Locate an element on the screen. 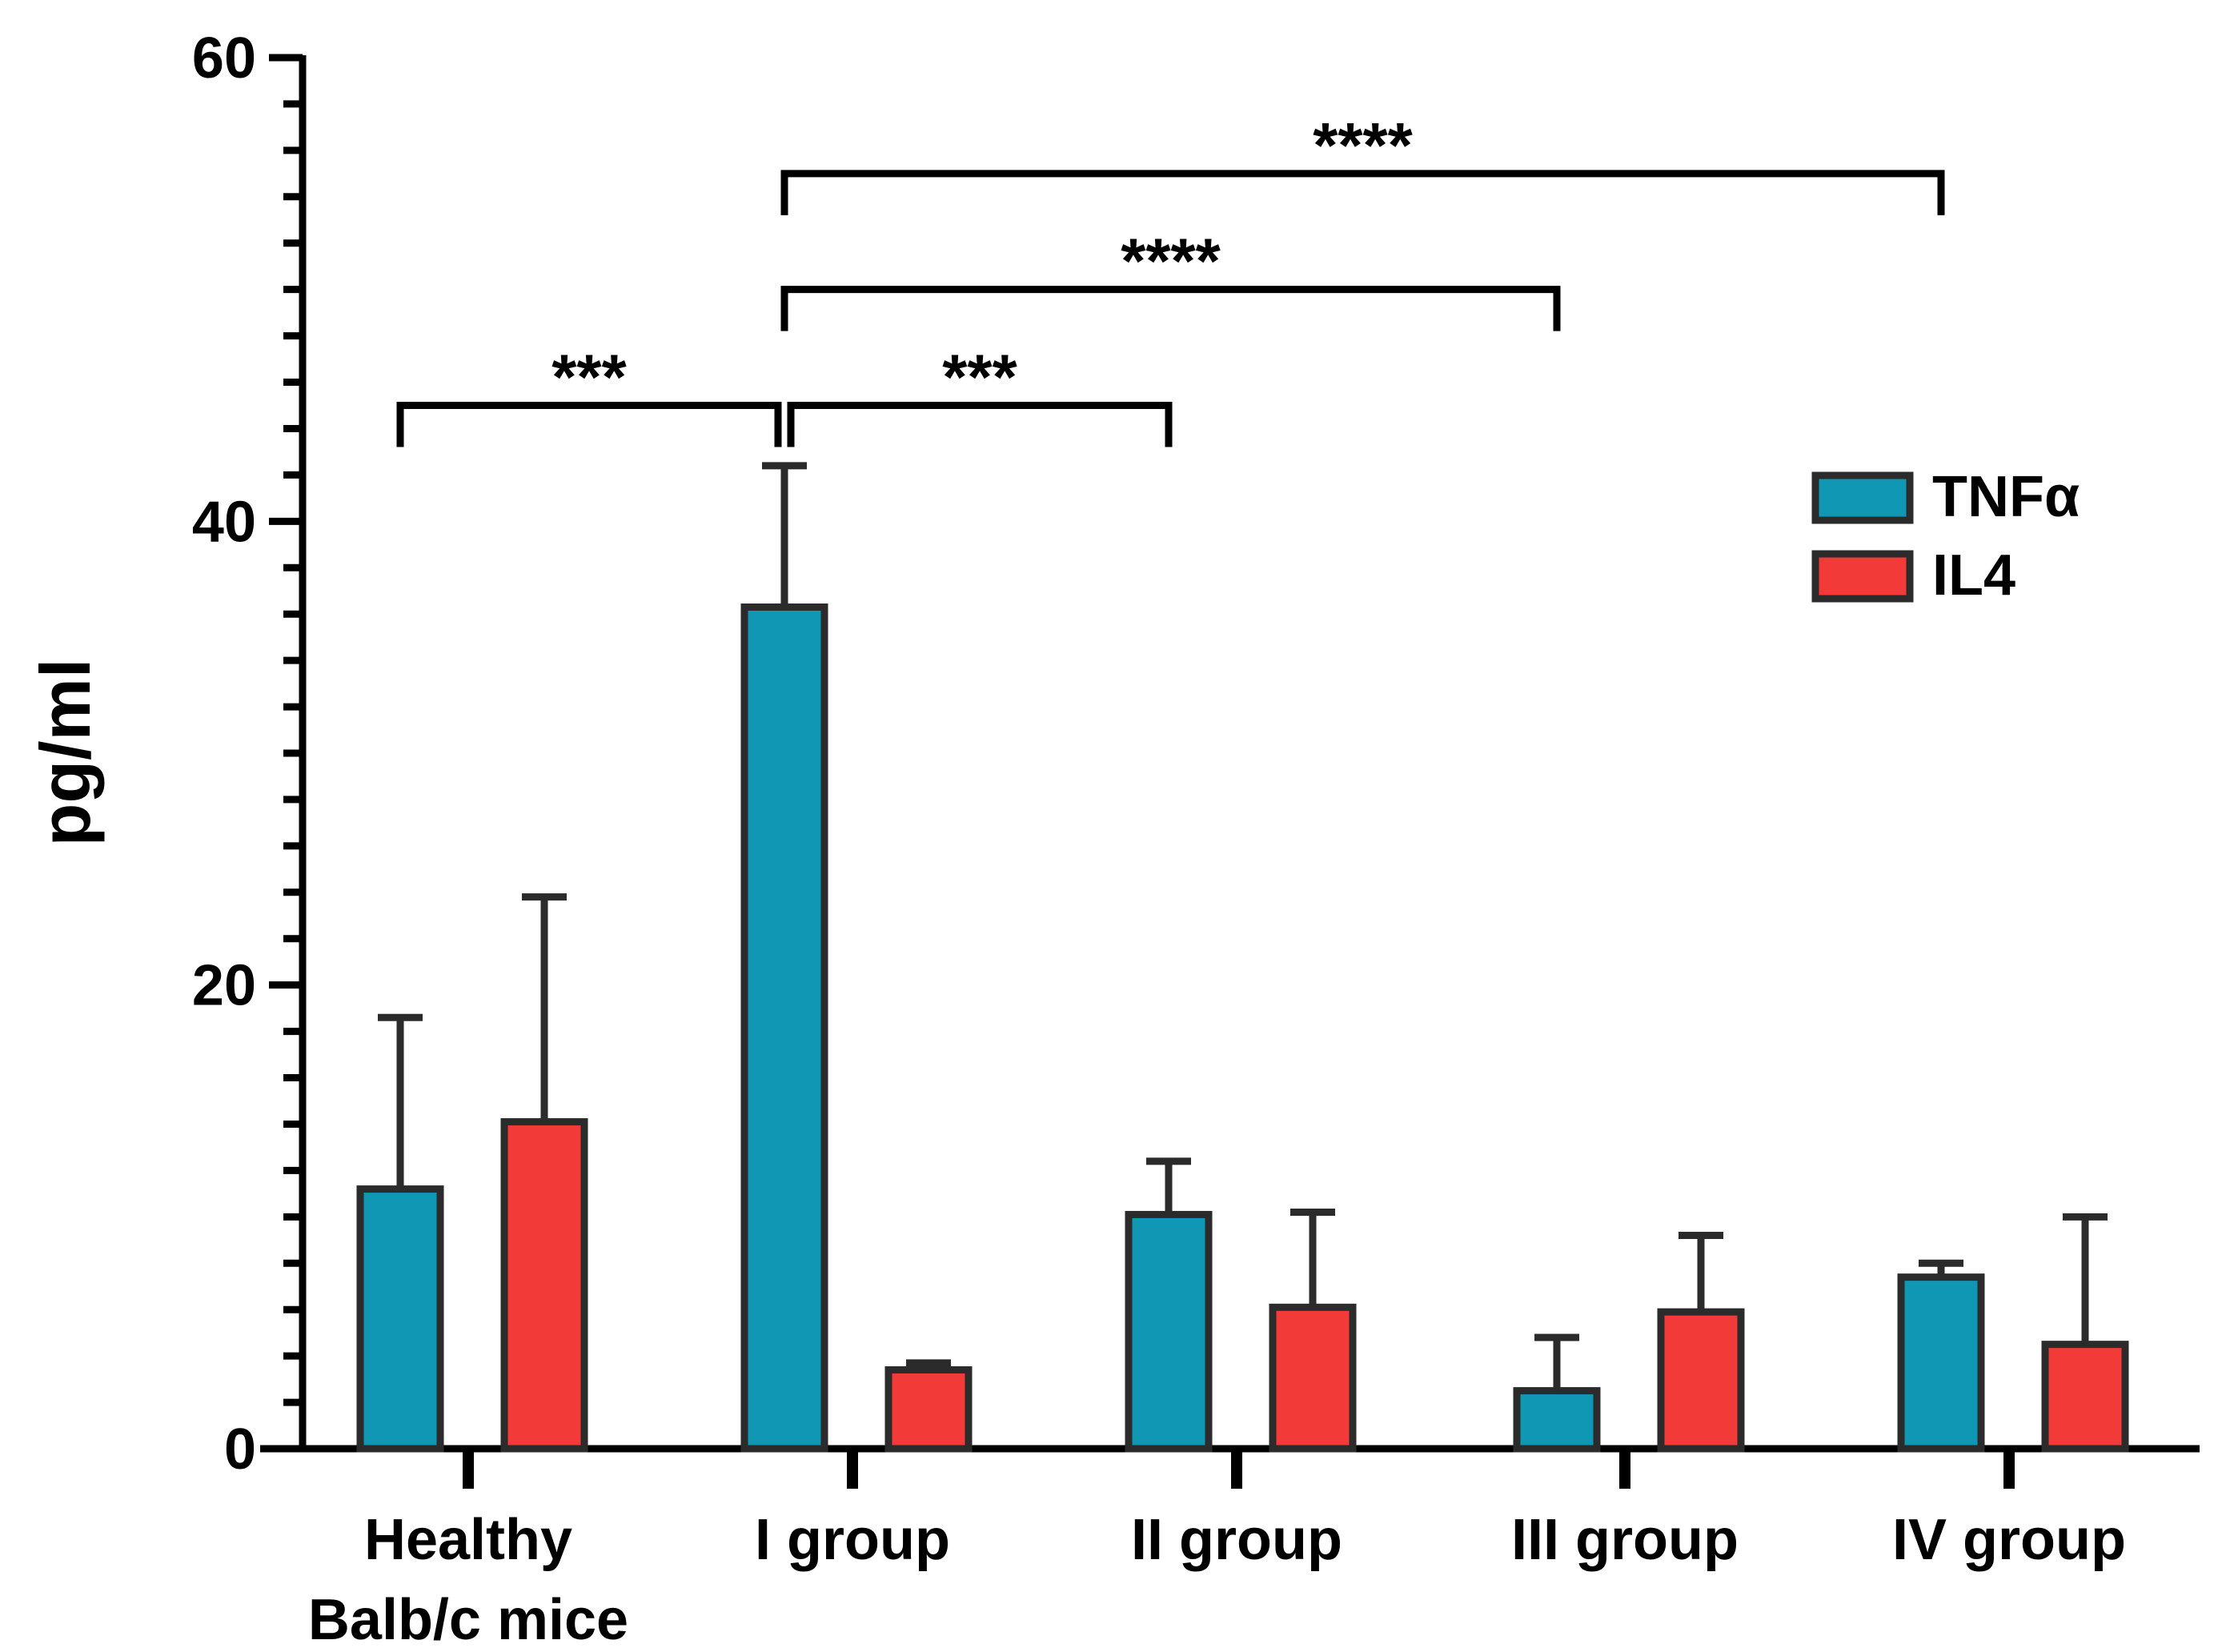 This screenshot has height=1652, width=2222. x-tick-label: II group is located at coordinates (1236, 1540).